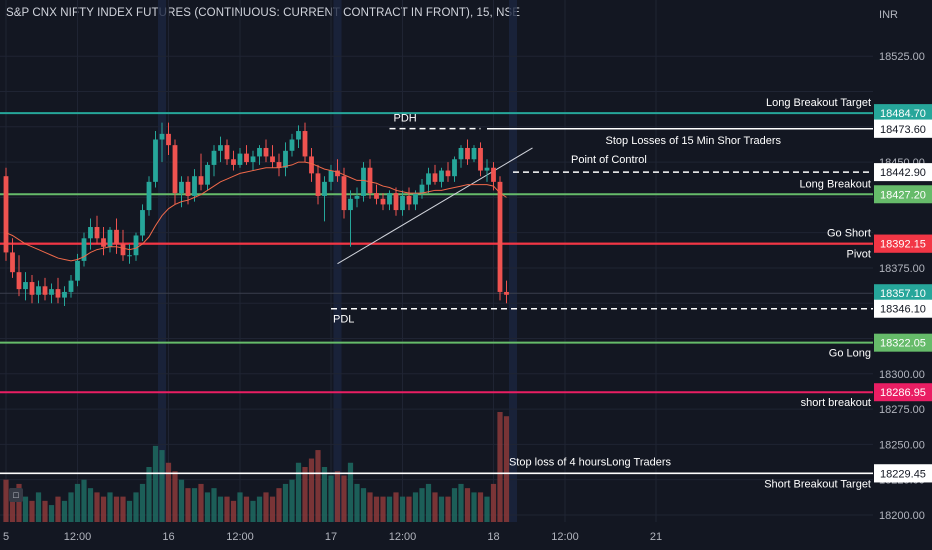 This screenshot has width=932, height=550. What do you see at coordinates (903, 245) in the screenshot?
I see `price-badge-label: 18392.15` at bounding box center [903, 245].